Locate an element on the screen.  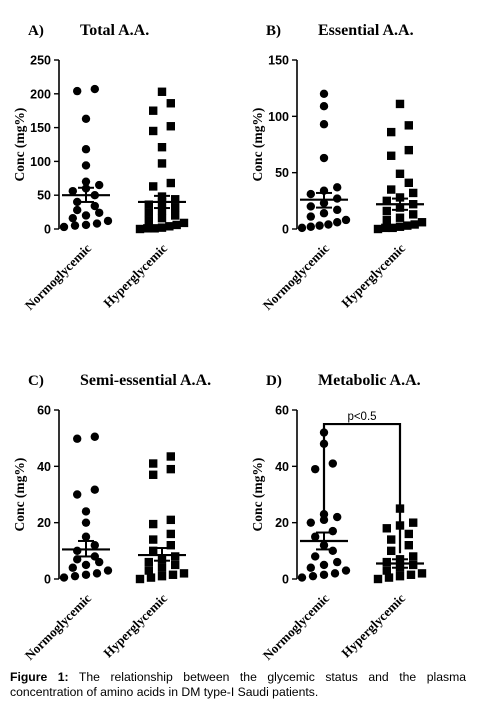
panel-letter: A) is located at coordinates (36, 31).